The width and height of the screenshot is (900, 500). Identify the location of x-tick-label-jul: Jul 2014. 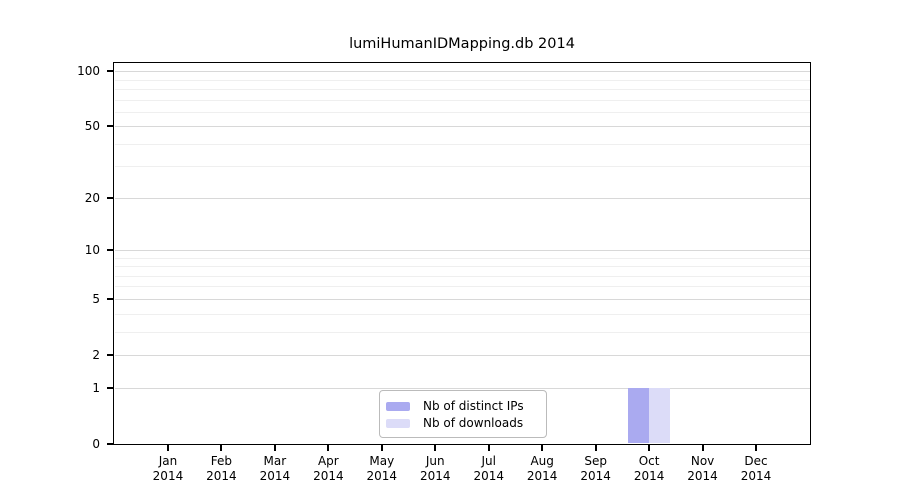
(489, 469).